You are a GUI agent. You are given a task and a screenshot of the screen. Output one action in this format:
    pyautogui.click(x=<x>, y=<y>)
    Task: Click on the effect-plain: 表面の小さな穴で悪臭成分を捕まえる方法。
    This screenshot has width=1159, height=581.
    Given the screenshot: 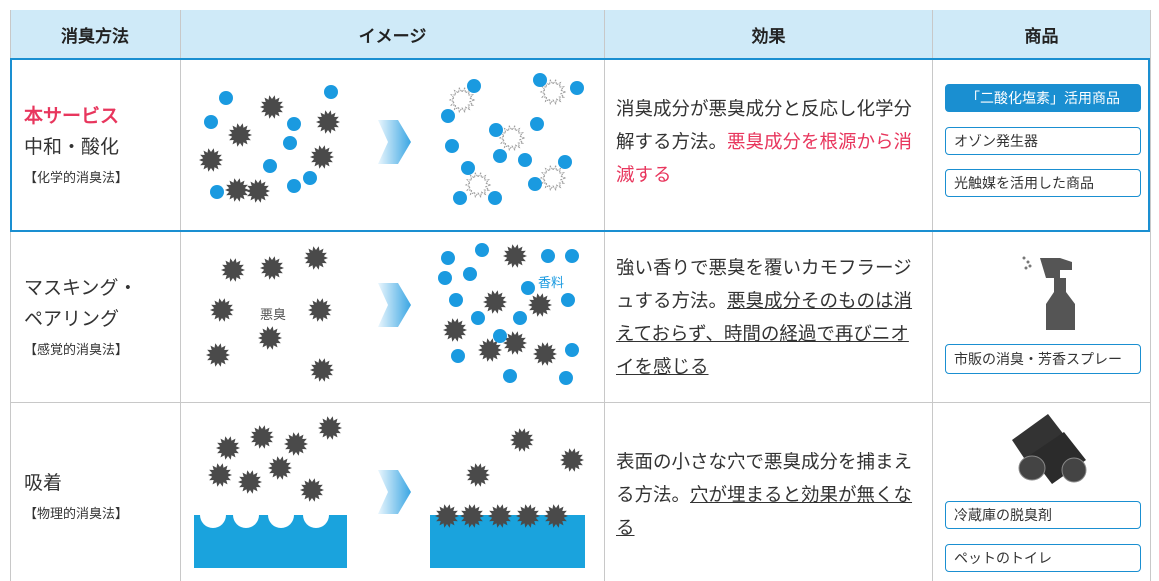 What is the action you would take?
    pyautogui.click(x=764, y=479)
    